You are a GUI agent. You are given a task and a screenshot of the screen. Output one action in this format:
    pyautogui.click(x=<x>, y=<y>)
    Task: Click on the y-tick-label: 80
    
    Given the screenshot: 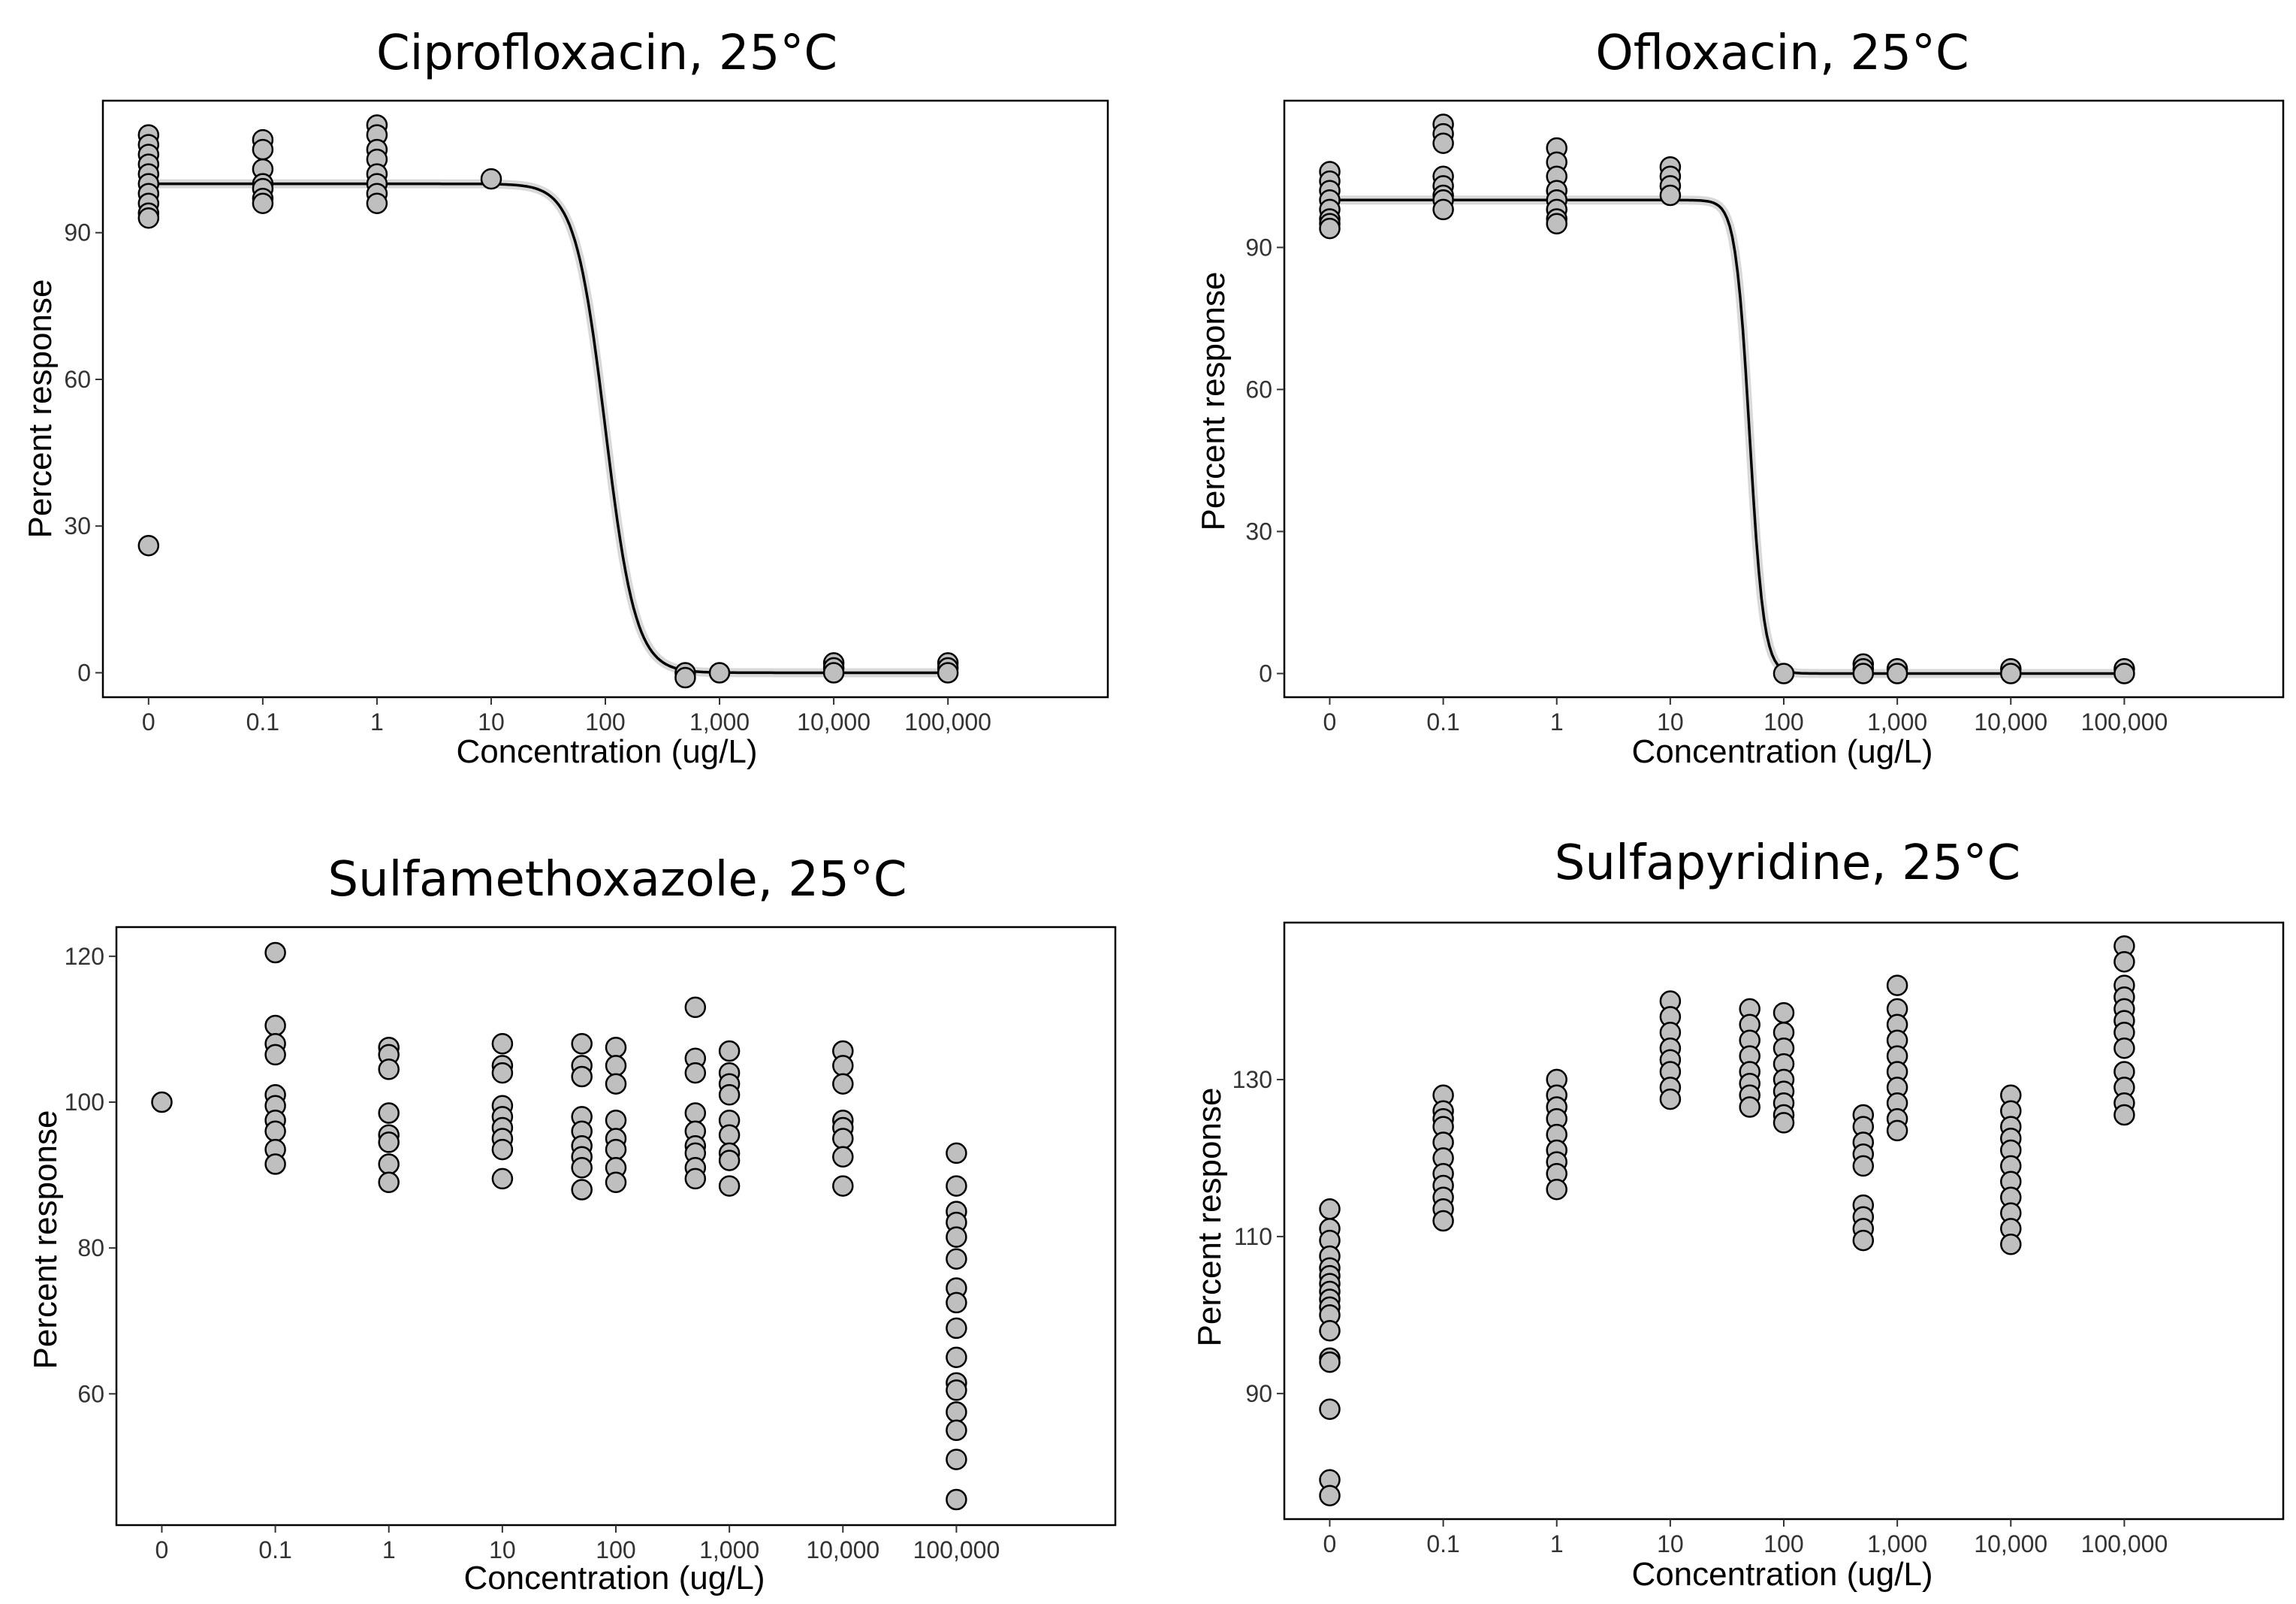 What is the action you would take?
    pyautogui.click(x=90, y=1247)
    